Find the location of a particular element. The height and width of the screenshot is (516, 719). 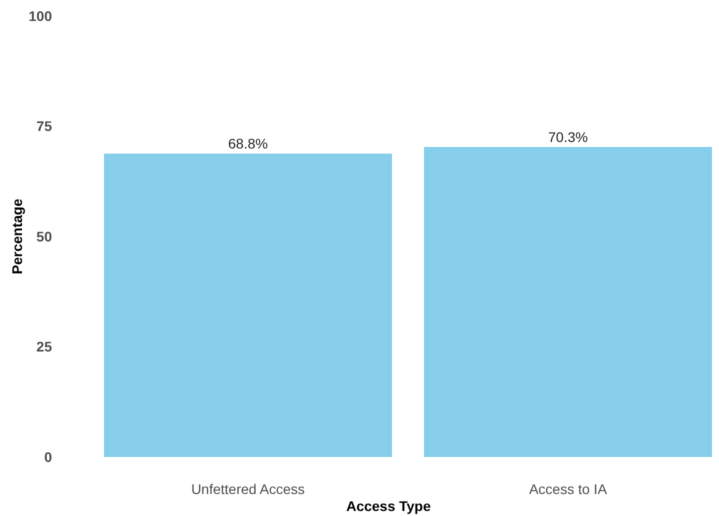

y-tick-label: 100 is located at coordinates (40, 16).